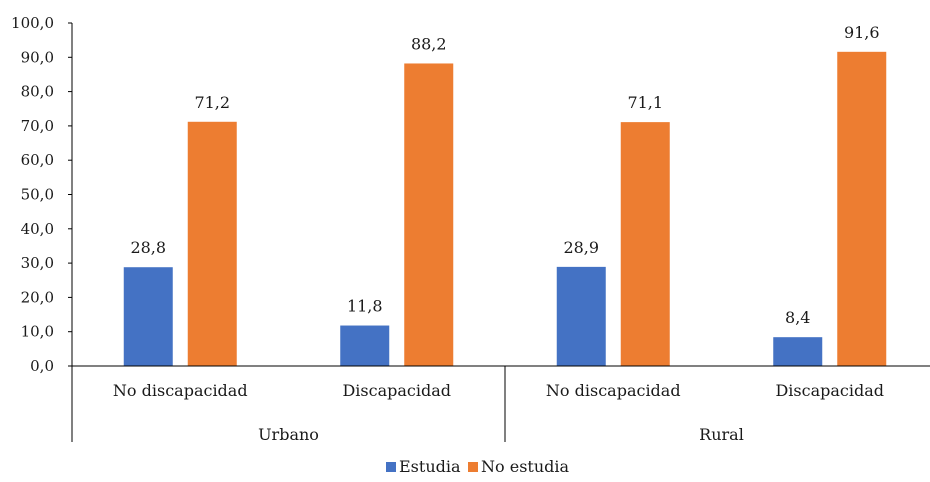  What do you see at coordinates (37, 92) in the screenshot?
I see `y-tick-label: 80,0` at bounding box center [37, 92].